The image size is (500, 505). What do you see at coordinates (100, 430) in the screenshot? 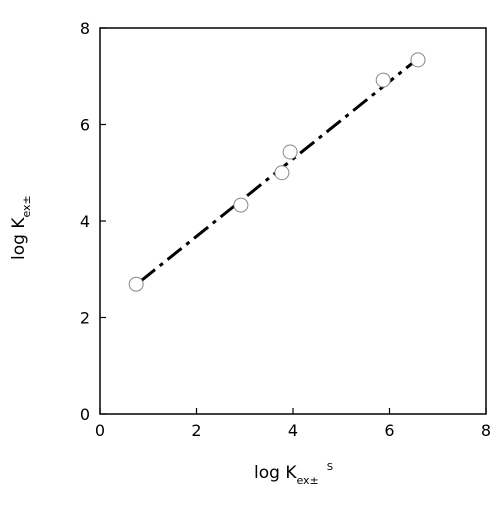
I see `x-tick-label: 0` at bounding box center [100, 430].